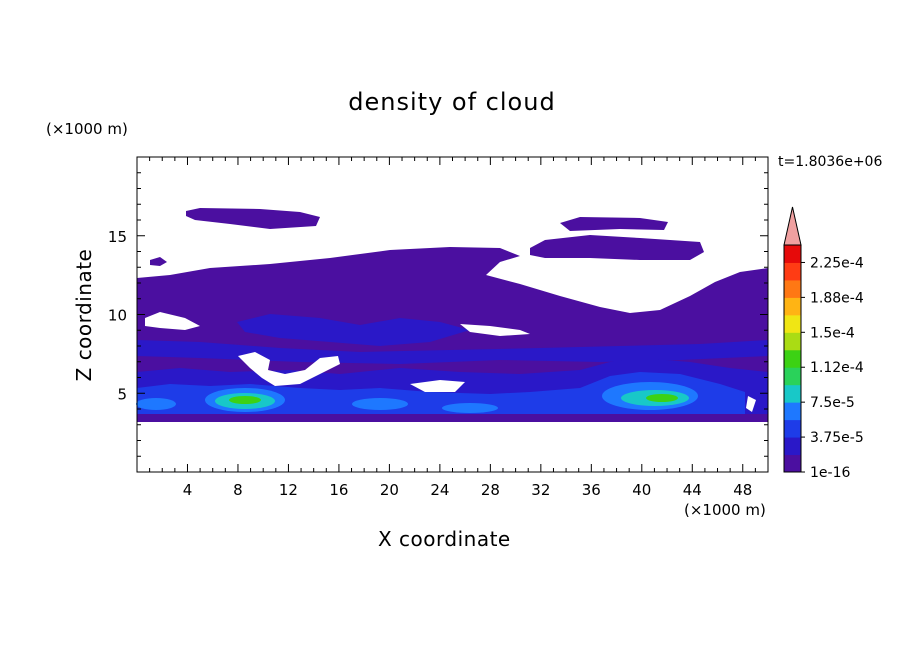 This screenshot has width=904, height=654. I want to click on x-tick-label: 16, so click(338, 490).